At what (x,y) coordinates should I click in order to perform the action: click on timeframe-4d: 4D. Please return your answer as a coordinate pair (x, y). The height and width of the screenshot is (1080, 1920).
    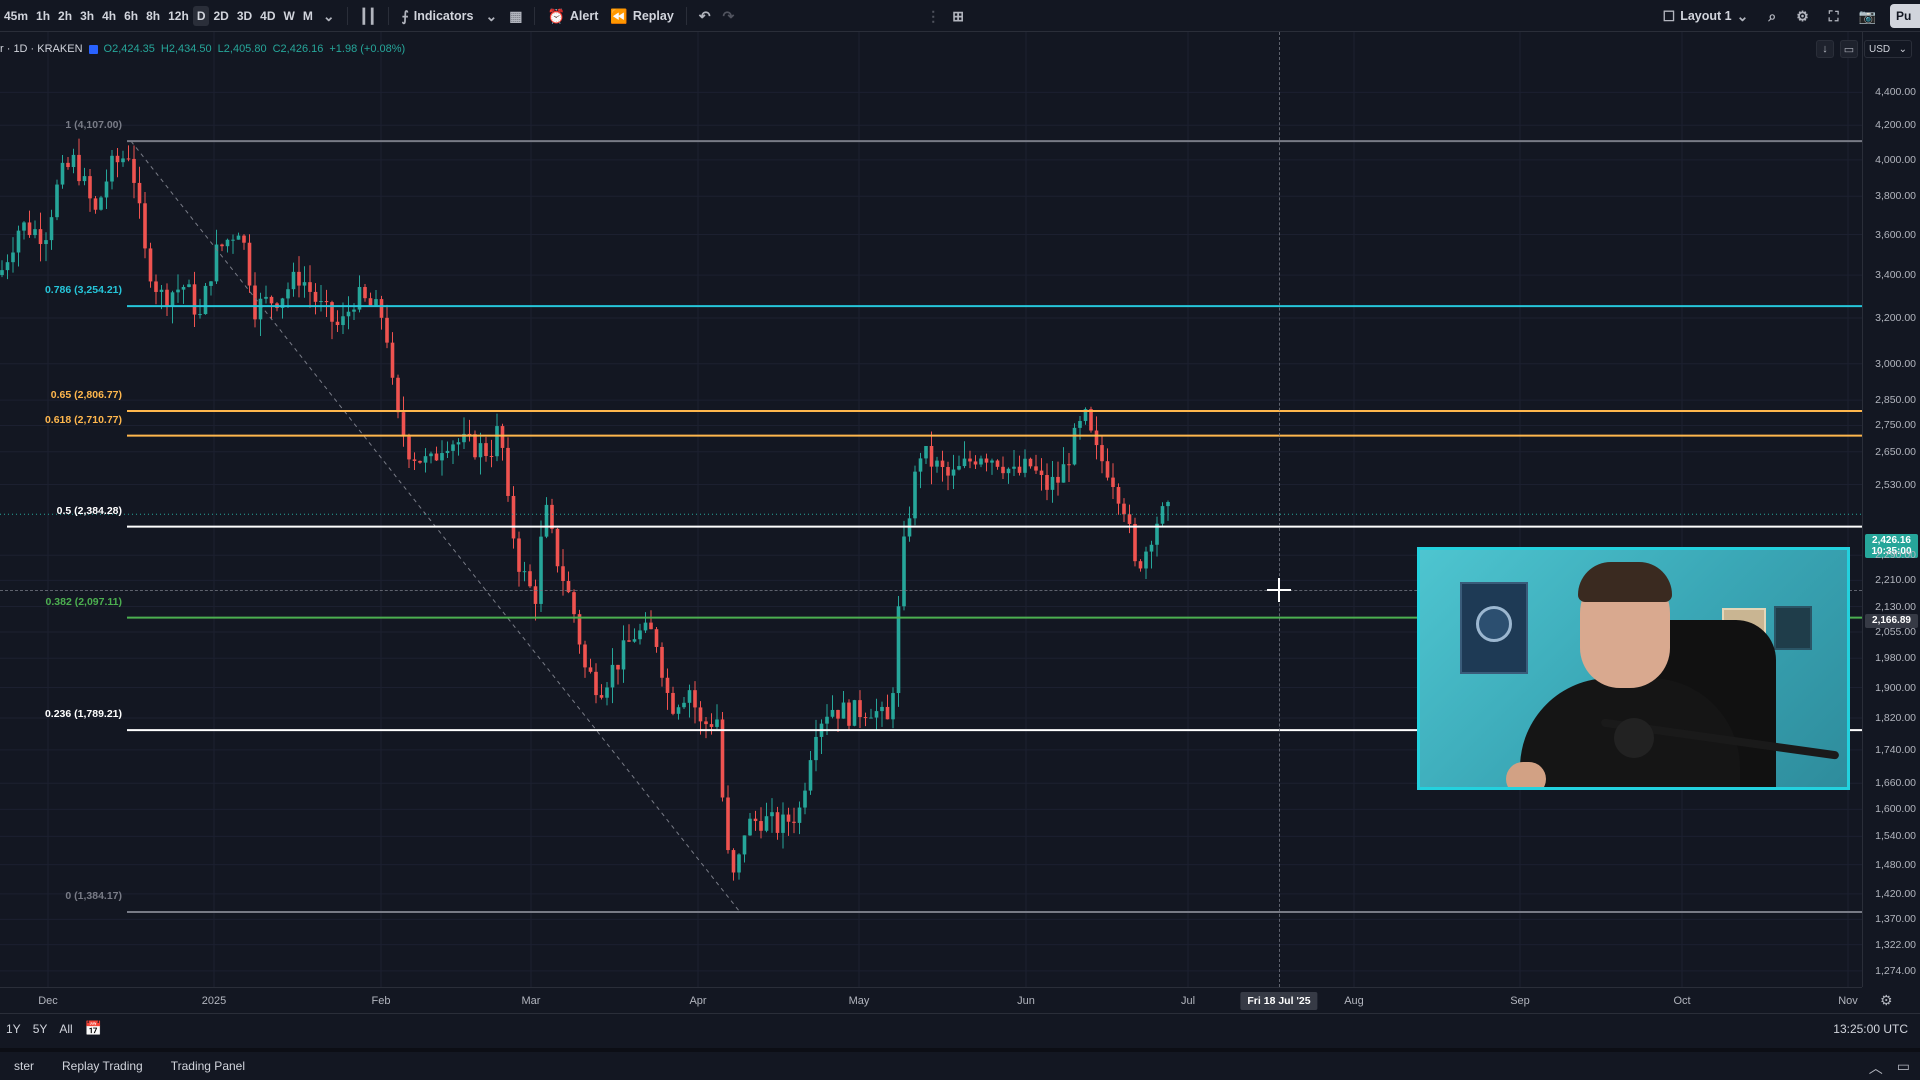
    Looking at the image, I should click on (268, 15).